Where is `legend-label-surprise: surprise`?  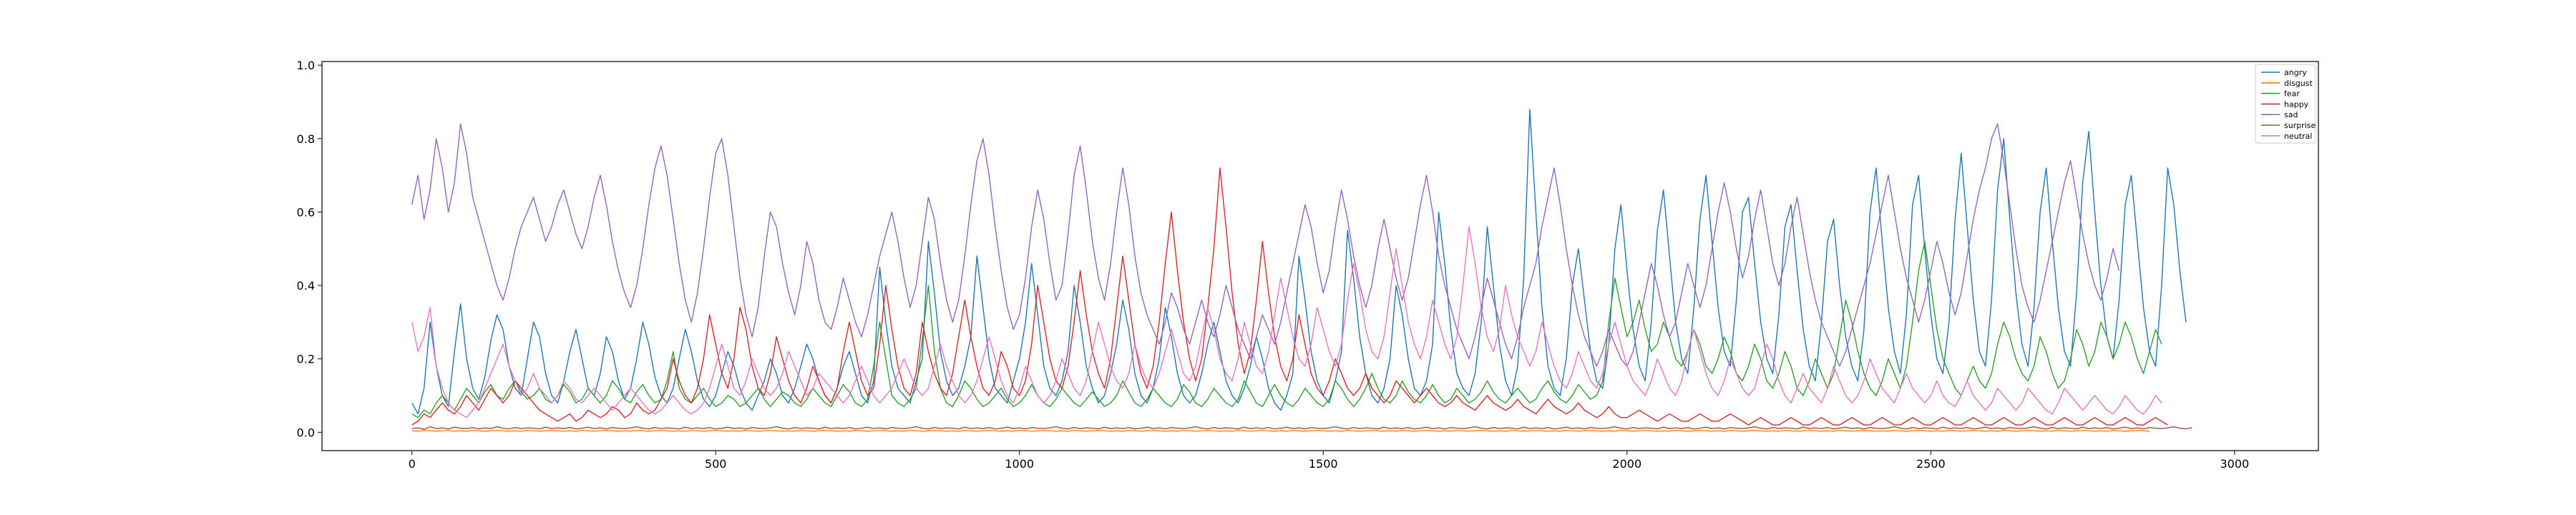
legend-label-surprise: surprise is located at coordinates (2300, 125).